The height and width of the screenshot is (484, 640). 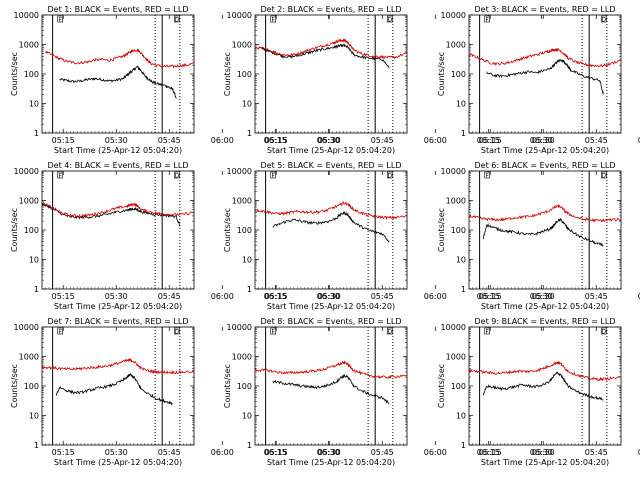 I want to click on panel-title: Det 1: BLACK = Events, RED = LLD, so click(x=118, y=9).